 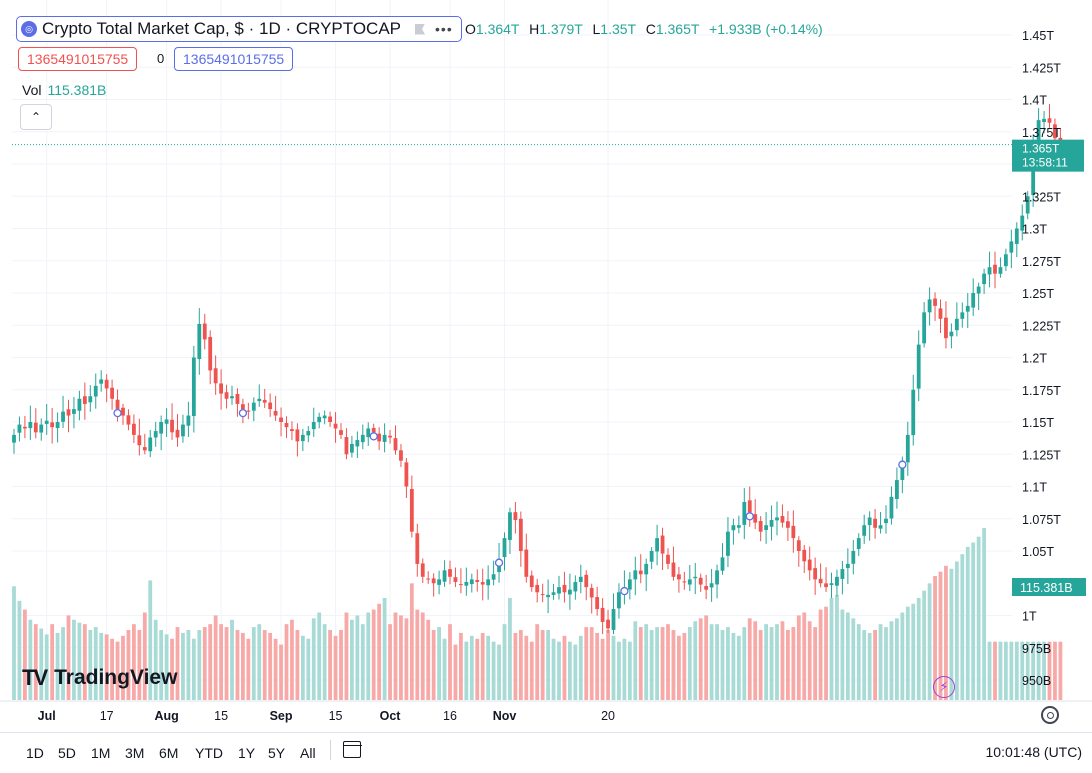 What do you see at coordinates (67, 753) in the screenshot?
I see `timeframe-5d: 5D` at bounding box center [67, 753].